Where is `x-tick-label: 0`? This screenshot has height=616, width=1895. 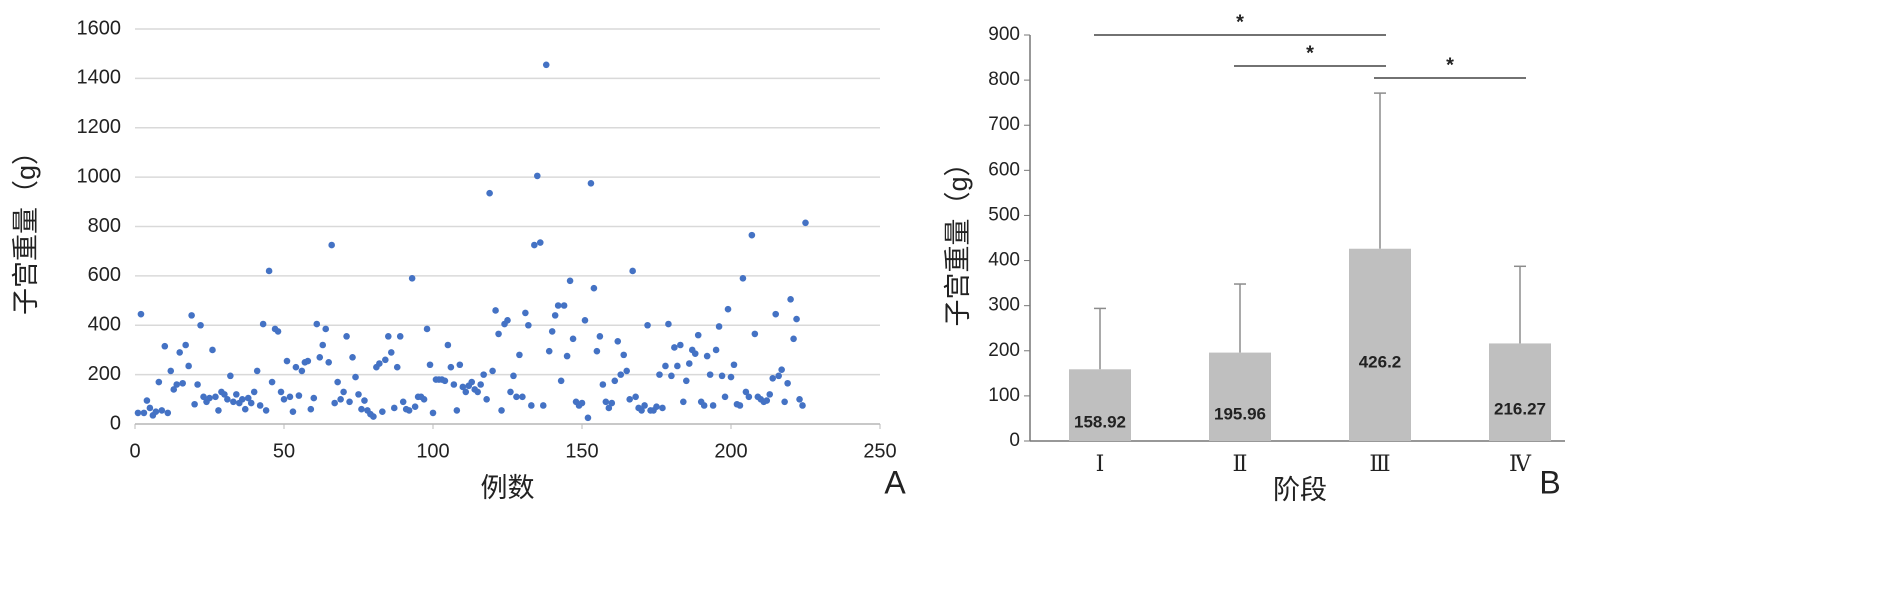
x-tick-label: 0 is located at coordinates (134, 451).